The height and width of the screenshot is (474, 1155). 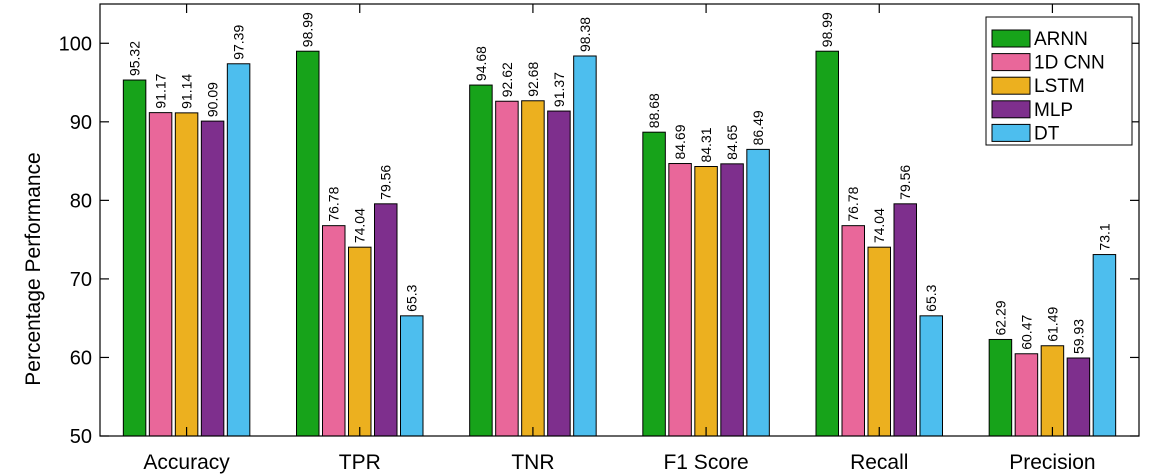 I want to click on bar-mlp-tnr, so click(x=559, y=273).